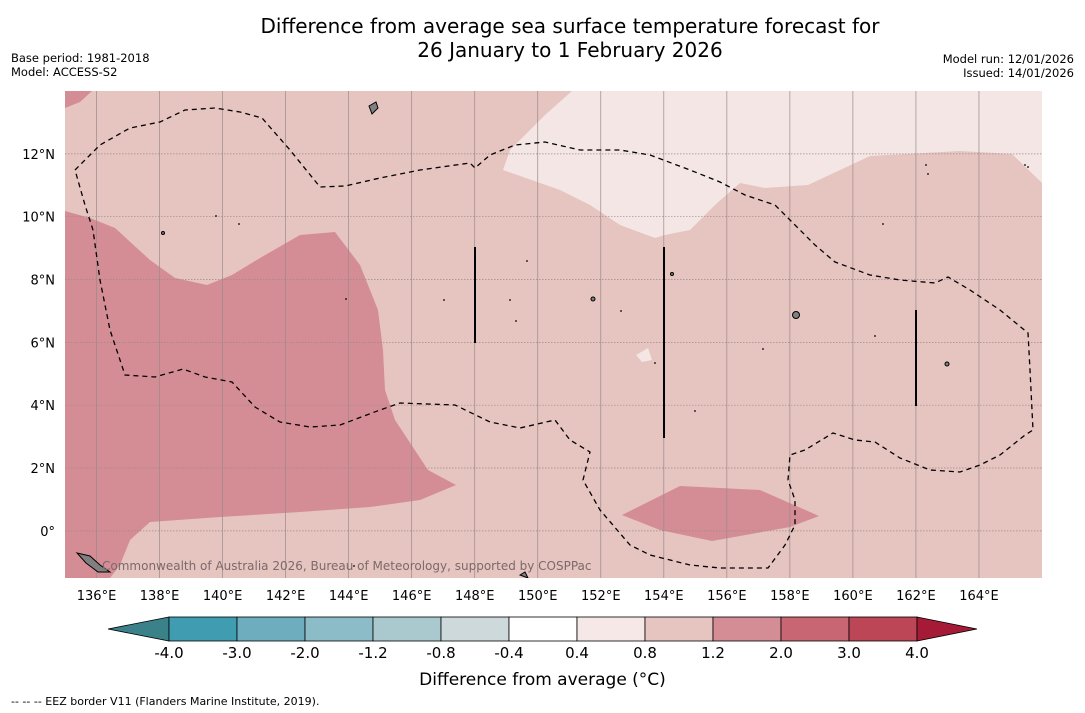 This screenshot has width=1085, height=713. Describe the element at coordinates (790, 596) in the screenshot. I see `lon-tick-label: 158°E` at that location.